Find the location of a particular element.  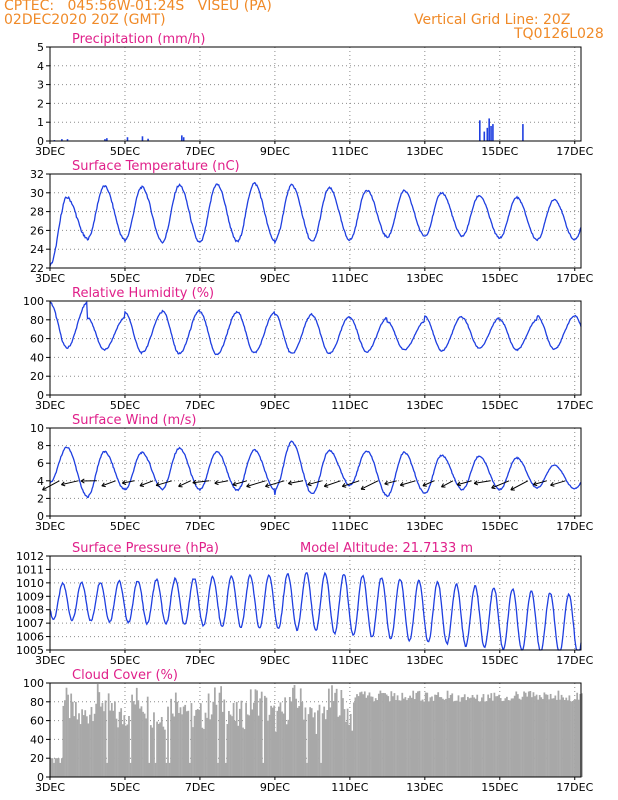

panel-title: Surface Wind (m/s) is located at coordinates (134, 420).